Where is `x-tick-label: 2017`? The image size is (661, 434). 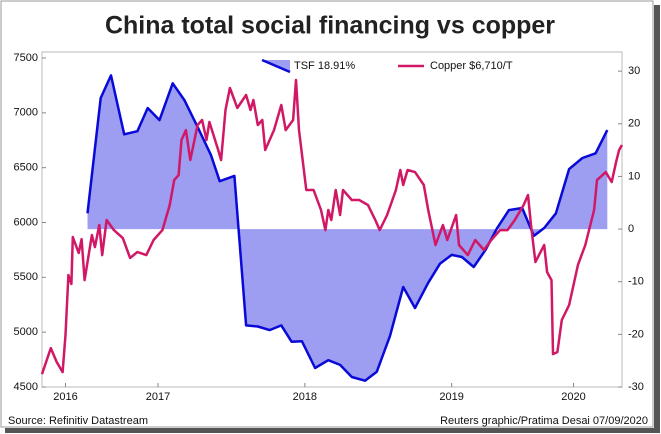
x-tick-label: 2017 is located at coordinates (158, 397).